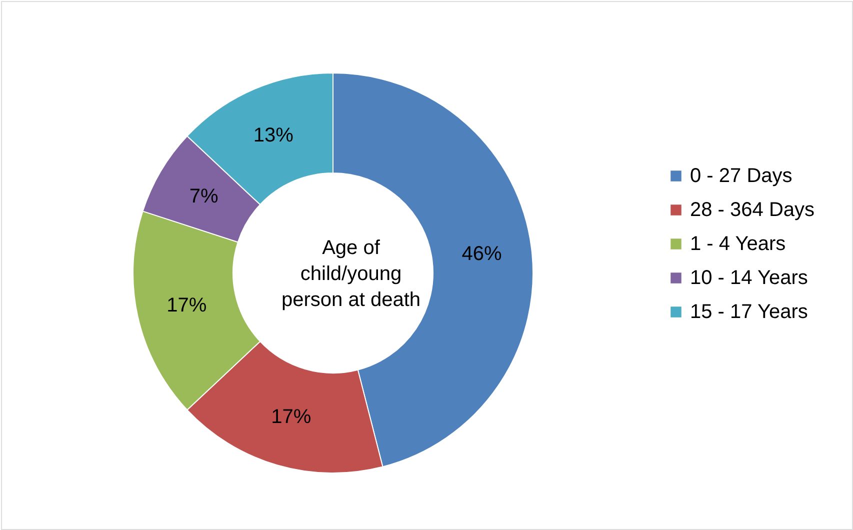  What do you see at coordinates (741, 176) in the screenshot?
I see `legend-label: 0 - 27 Days` at bounding box center [741, 176].